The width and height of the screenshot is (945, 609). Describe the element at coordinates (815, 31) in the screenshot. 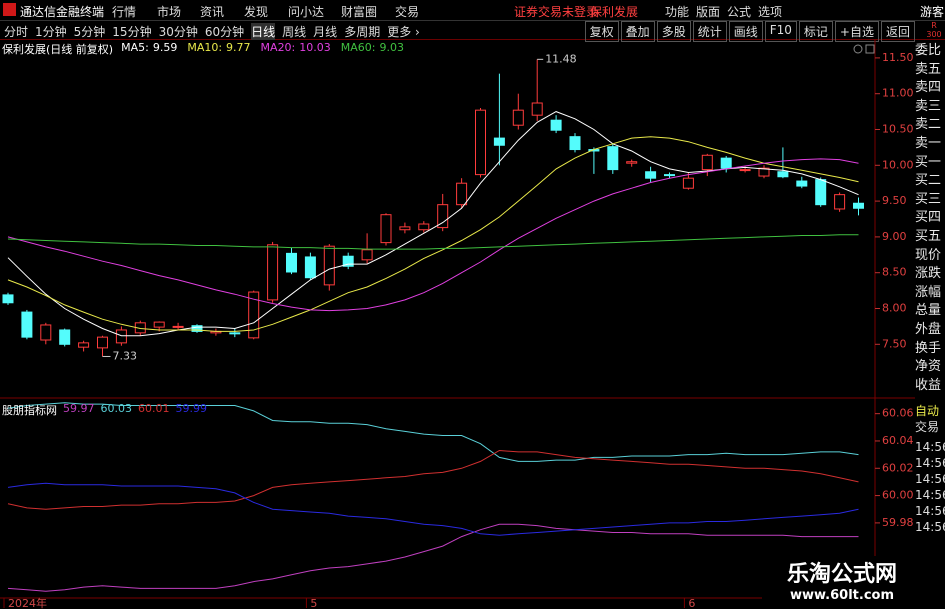

I see `tool-button: 标记` at that location.